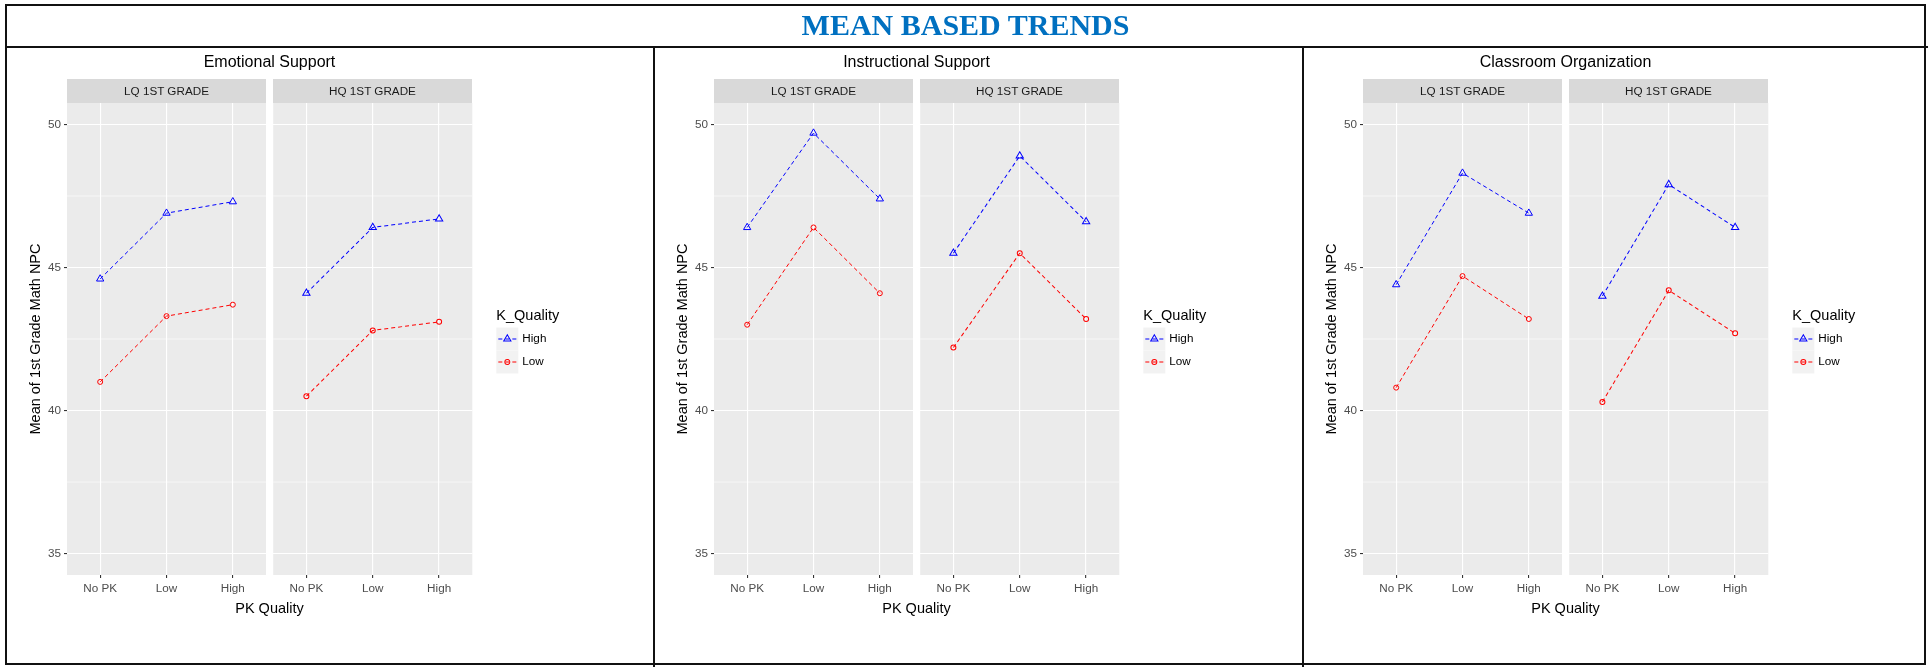 This screenshot has width=1931, height=670. I want to click on chart-title: Classroom Organization, so click(1565, 62).